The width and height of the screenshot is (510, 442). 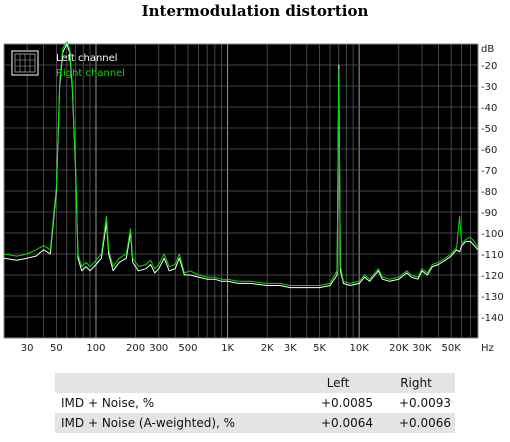 I want to click on x-tick-label: 50K, so click(x=451, y=348).